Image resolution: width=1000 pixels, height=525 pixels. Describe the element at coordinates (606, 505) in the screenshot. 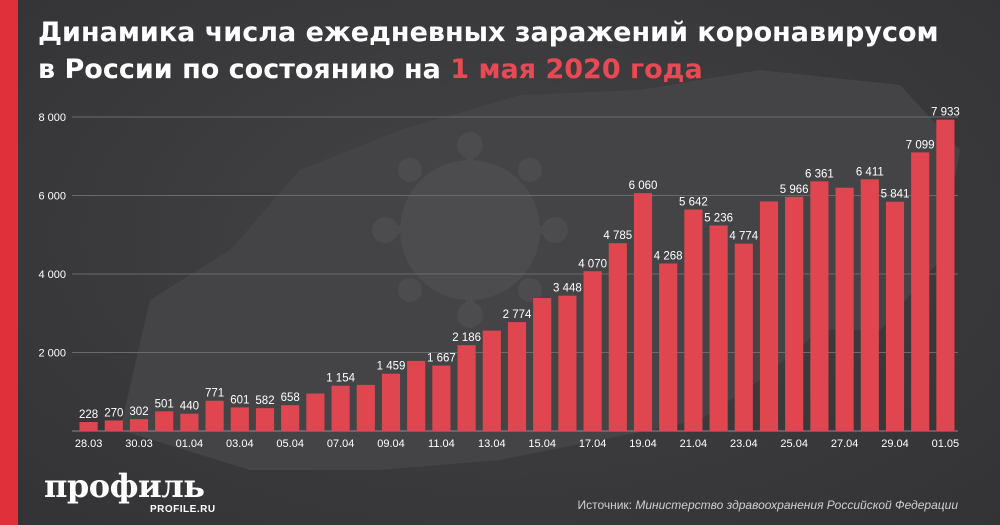

I see `source-prefix: Источник:` at that location.